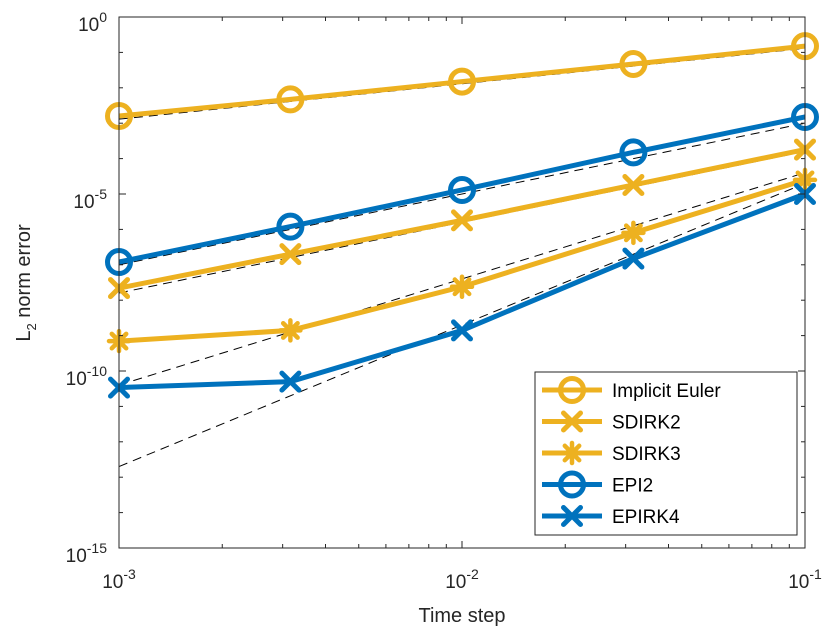 The image size is (830, 632). I want to click on y-tick-label-0: 10⁰, so click(92, 22).